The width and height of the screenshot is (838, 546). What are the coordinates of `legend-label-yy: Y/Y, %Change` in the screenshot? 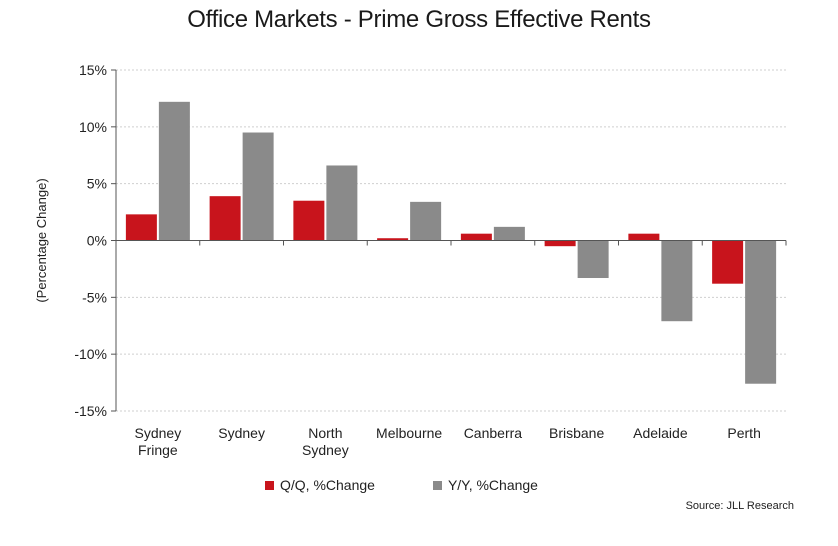 It's located at (492, 485).